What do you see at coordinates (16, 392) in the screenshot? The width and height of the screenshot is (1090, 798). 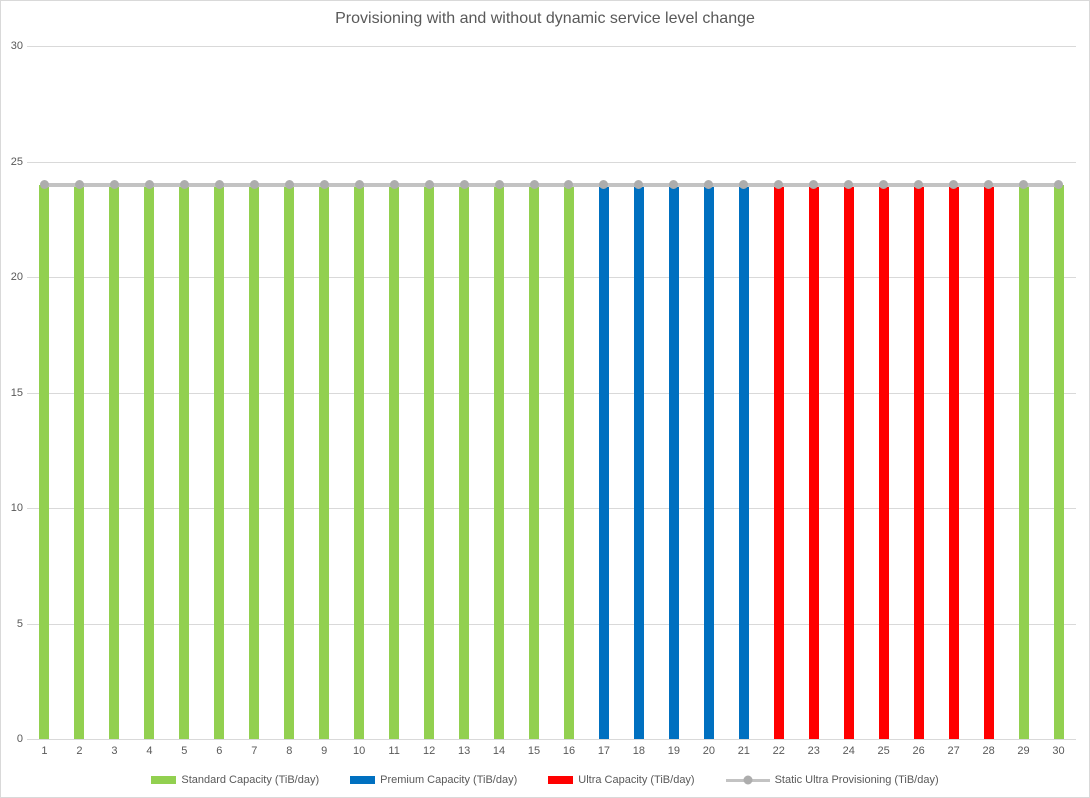 I see `y-axis-label-15: 15` at bounding box center [16, 392].